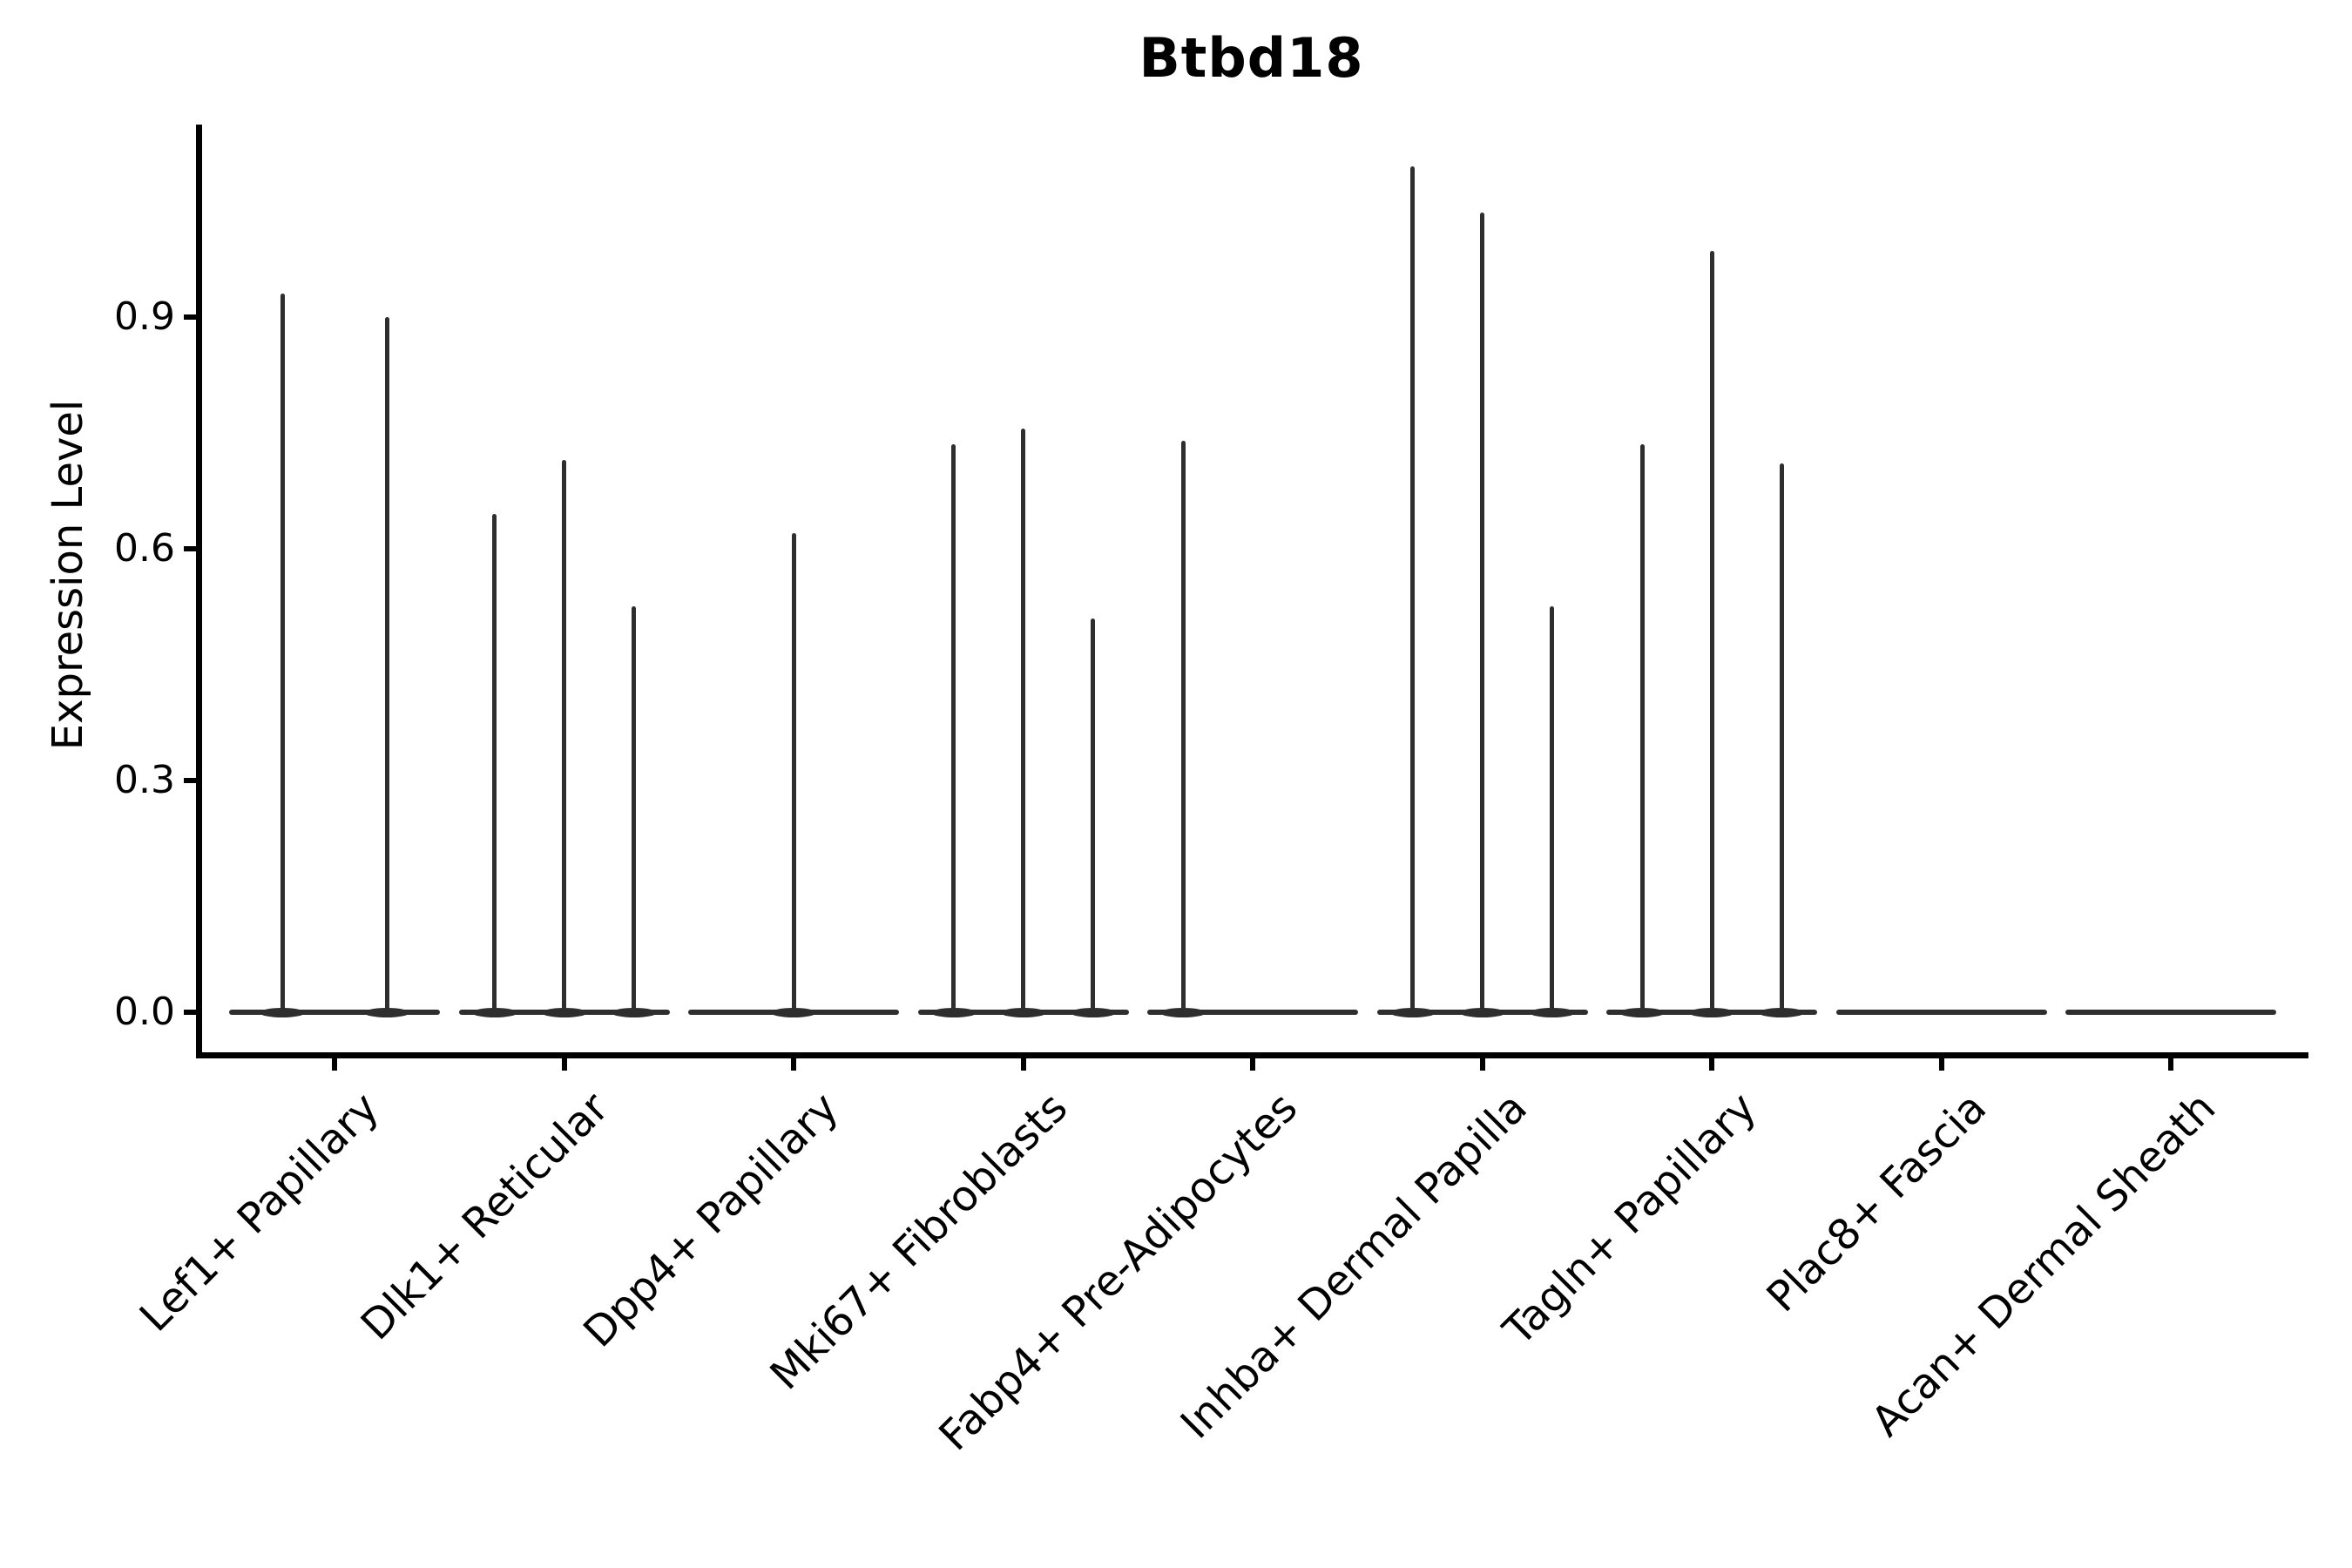 This screenshot has width=2352, height=1568. What do you see at coordinates (711, 1220) in the screenshot?
I see `x-tick-label: Dpp4+ Papillary` at bounding box center [711, 1220].